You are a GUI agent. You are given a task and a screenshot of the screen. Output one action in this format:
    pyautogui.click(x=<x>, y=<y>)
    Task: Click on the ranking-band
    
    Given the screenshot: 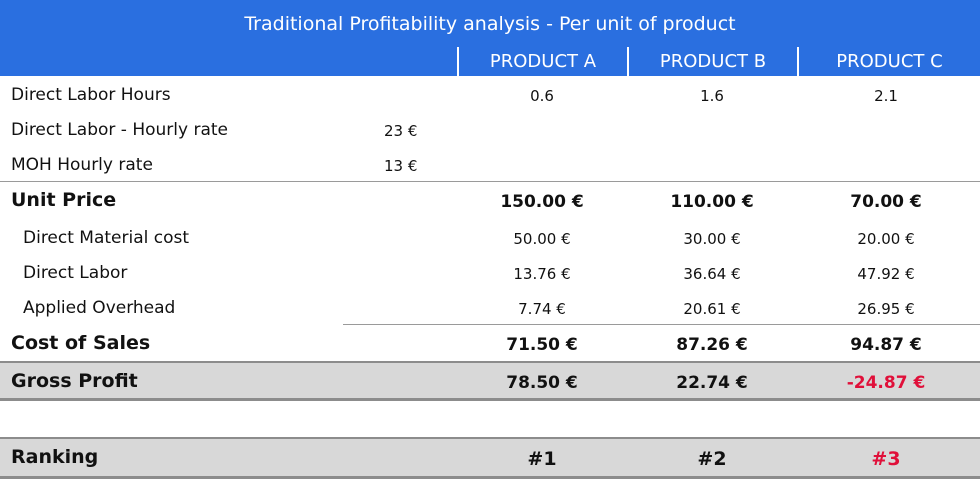 What is the action you would take?
    pyautogui.click(x=490, y=457)
    